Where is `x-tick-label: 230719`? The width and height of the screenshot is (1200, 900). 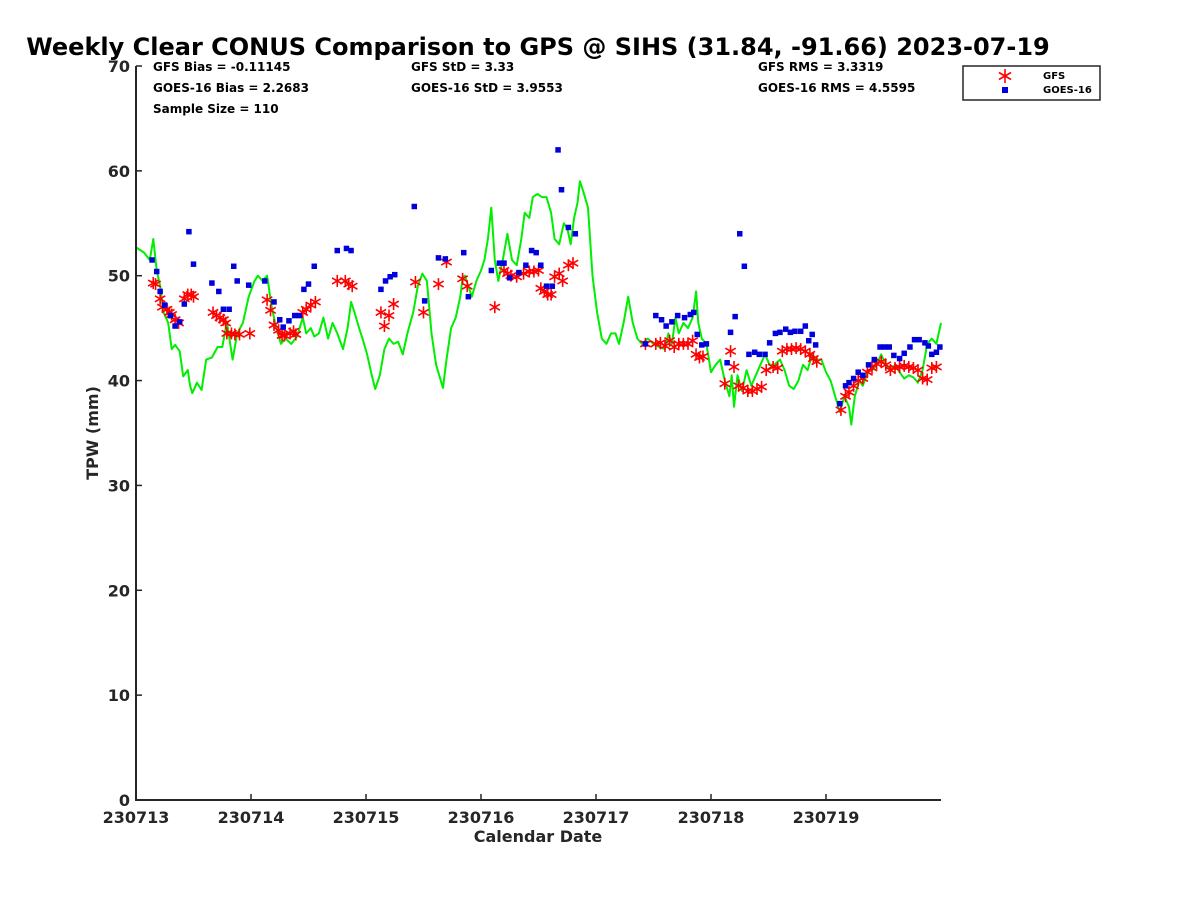 x-tick-label: 230719 is located at coordinates (826, 817).